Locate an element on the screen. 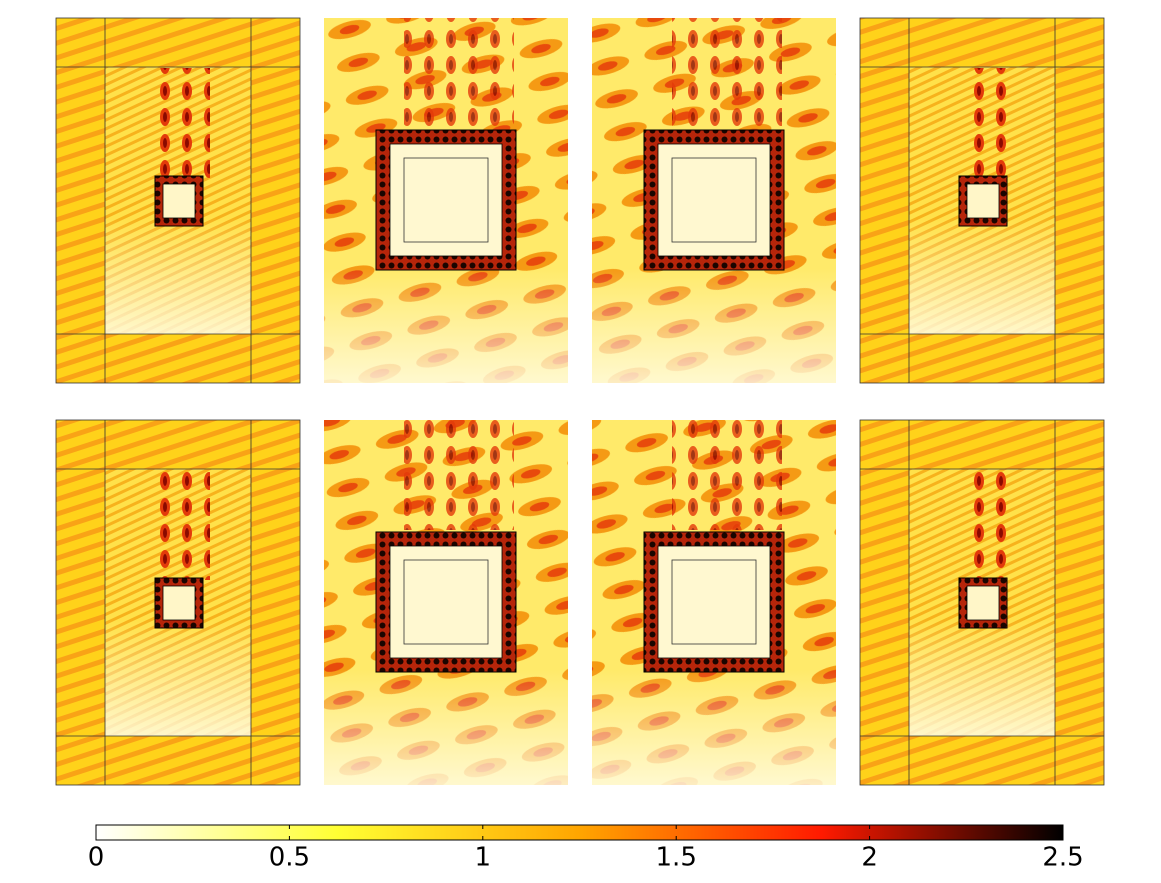 This screenshot has height=883, width=1161. tick-label: 2.5 is located at coordinates (1062, 858).